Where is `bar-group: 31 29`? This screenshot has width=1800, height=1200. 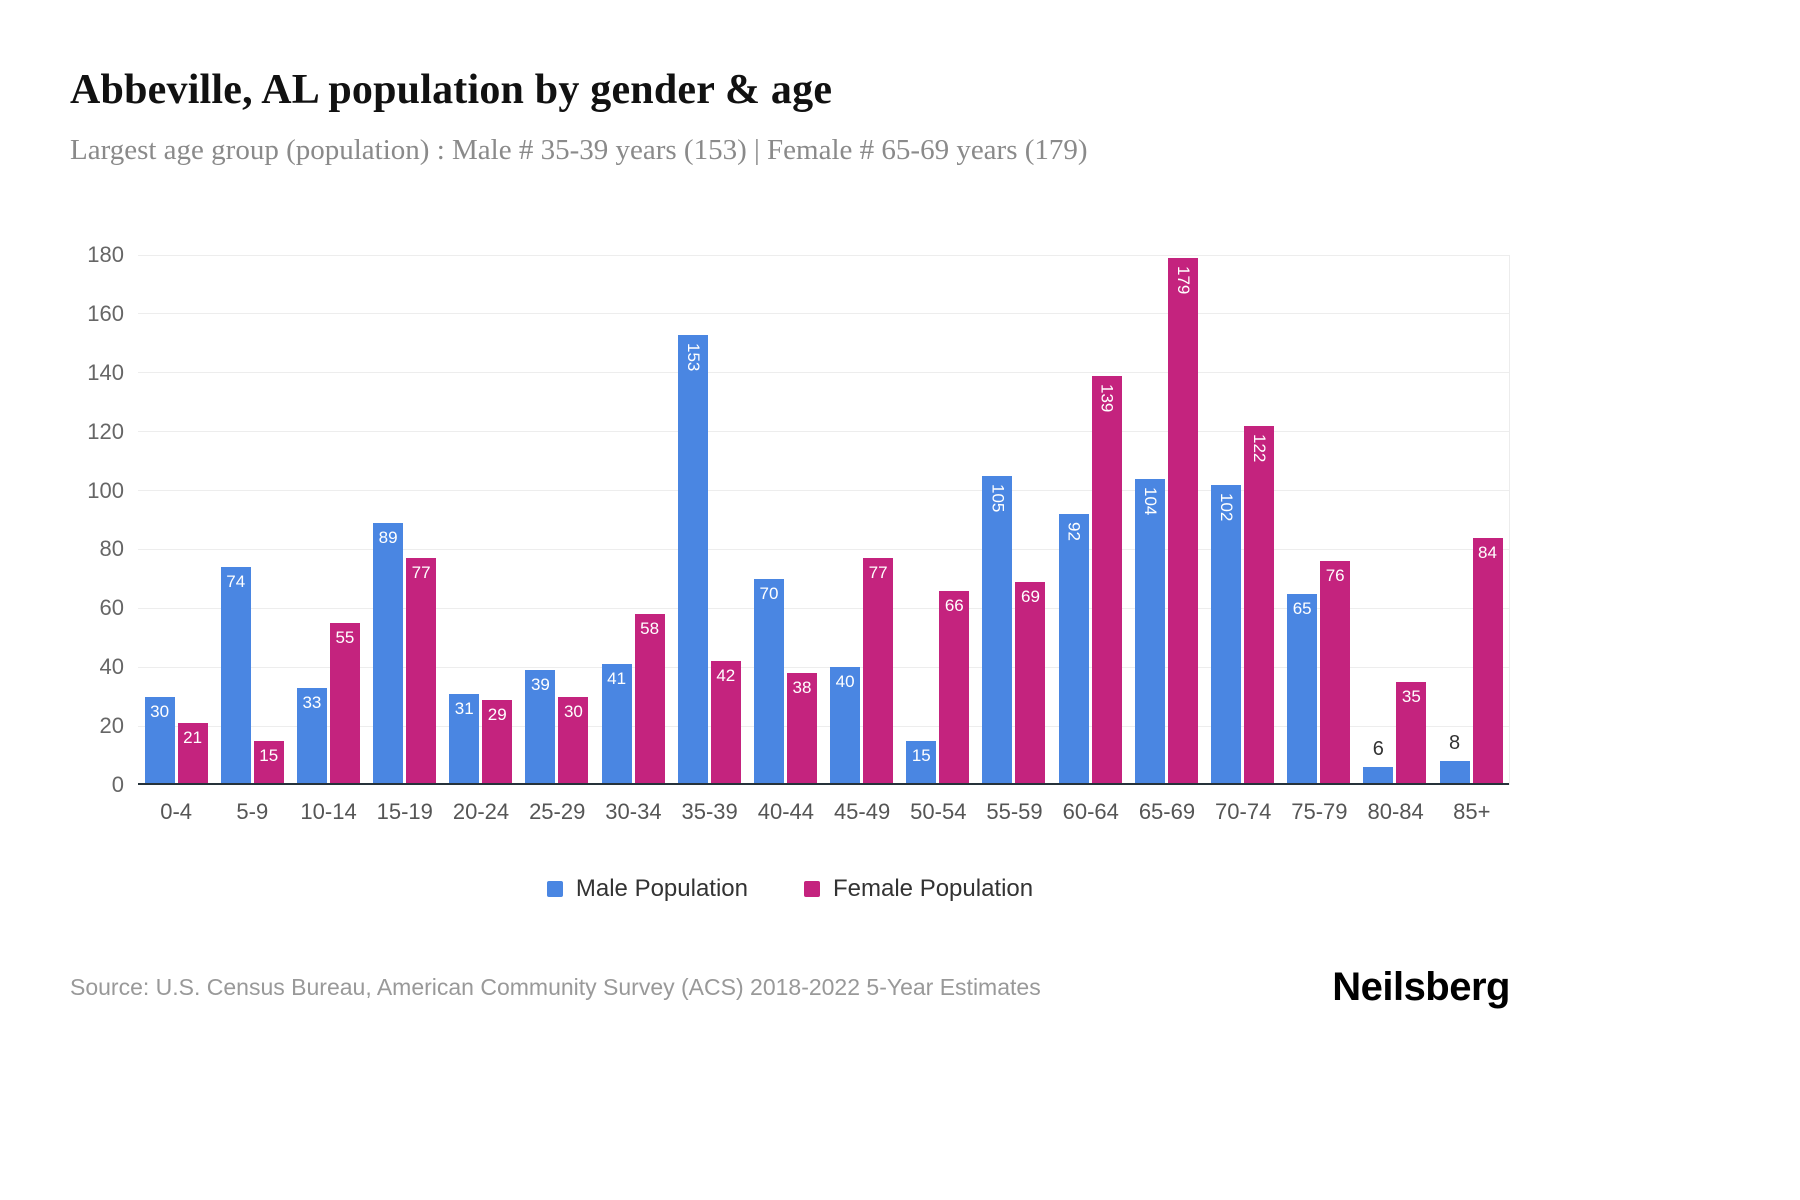 bar-group: 31 29 is located at coordinates (481, 520).